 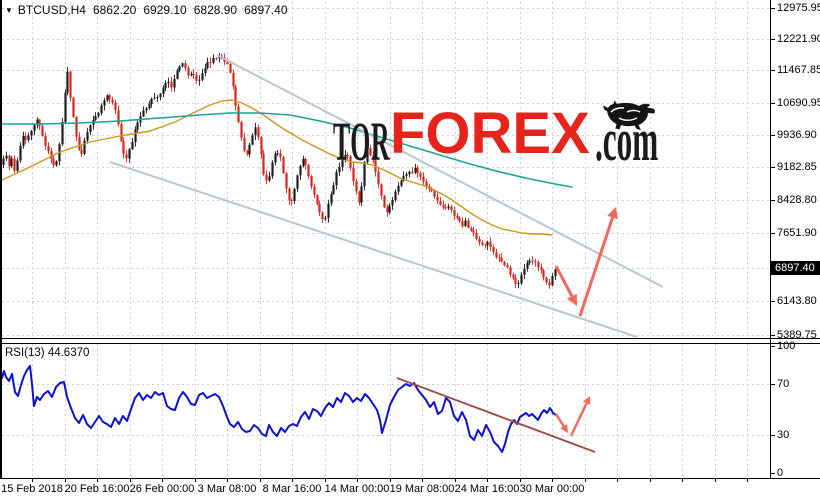 I want to click on price-axis-label: 12221.90, so click(x=798, y=39).